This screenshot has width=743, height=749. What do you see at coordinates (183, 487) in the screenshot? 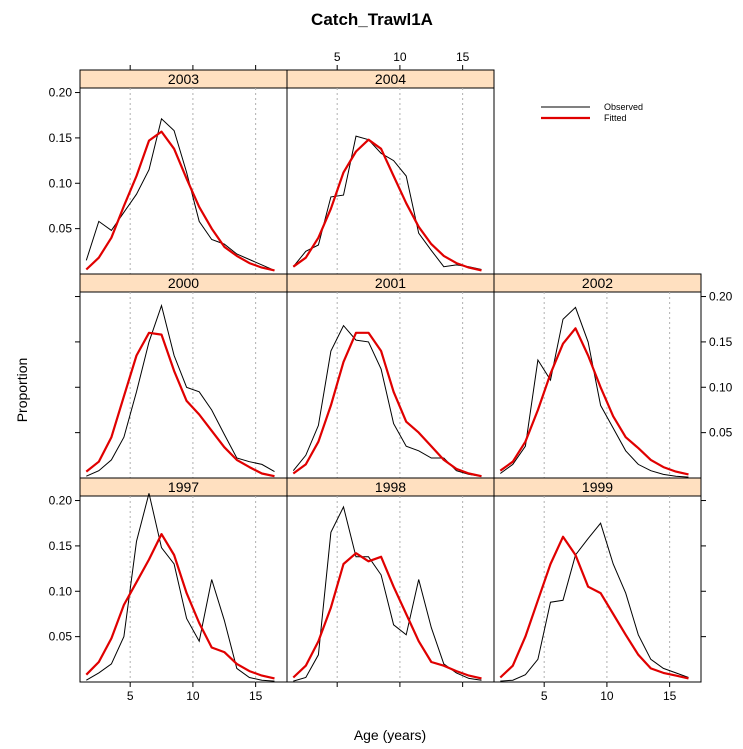
I see `panel-strip-label: 1997` at bounding box center [183, 487].